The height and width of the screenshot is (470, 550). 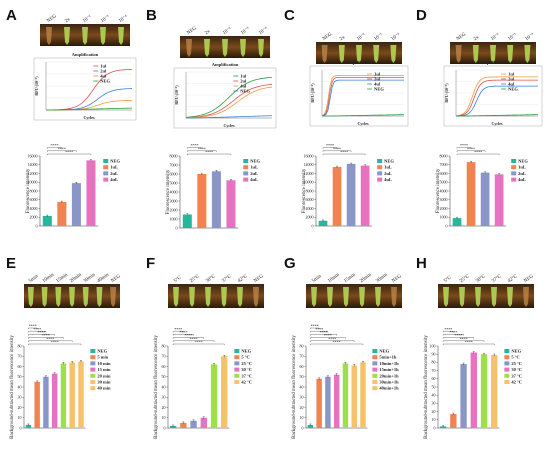 What do you see at coordinates (246, 363) in the screenshot?
I see `legend-label: 25 °C` at bounding box center [246, 363].